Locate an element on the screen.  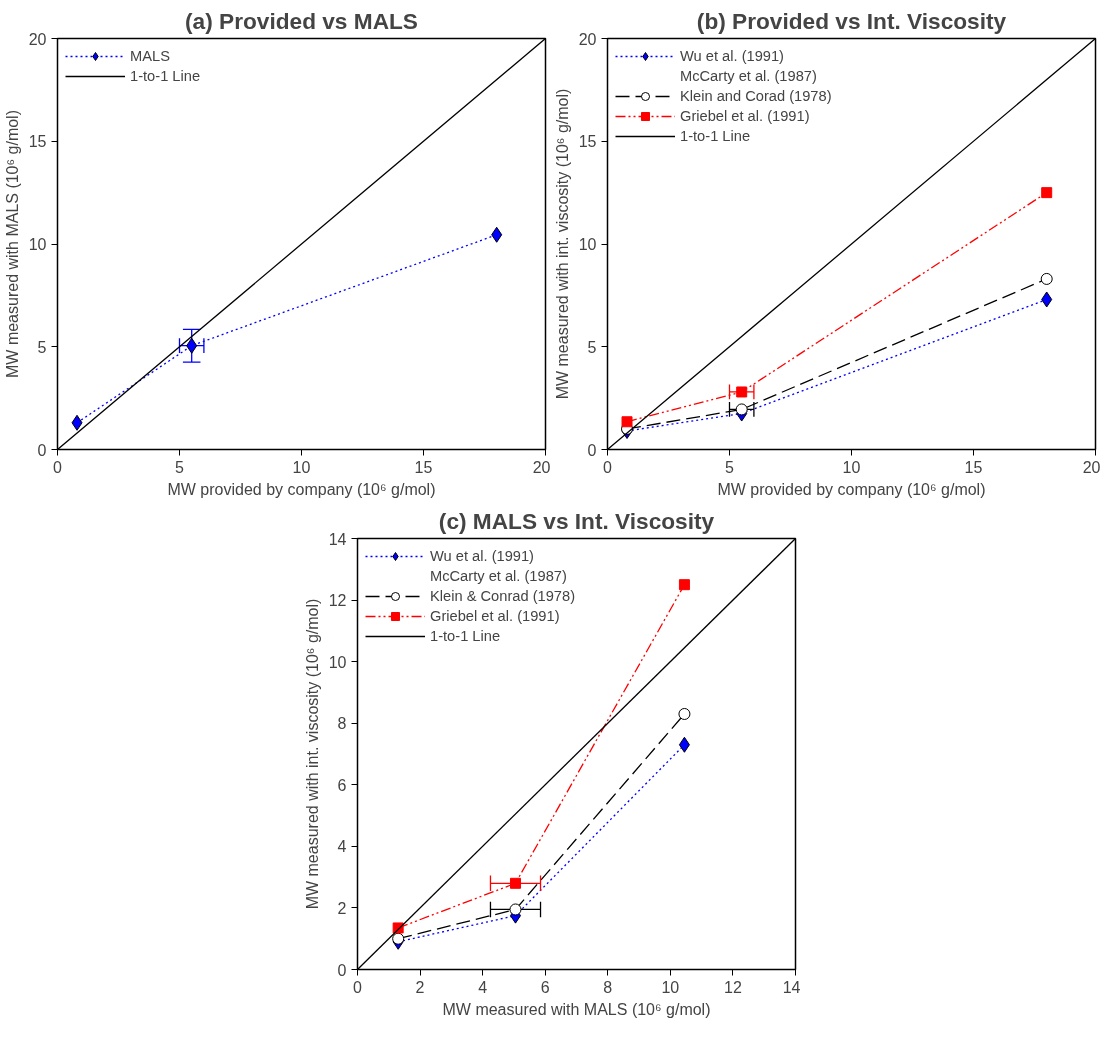
y-tick-label: 2 is located at coordinates (342, 908).